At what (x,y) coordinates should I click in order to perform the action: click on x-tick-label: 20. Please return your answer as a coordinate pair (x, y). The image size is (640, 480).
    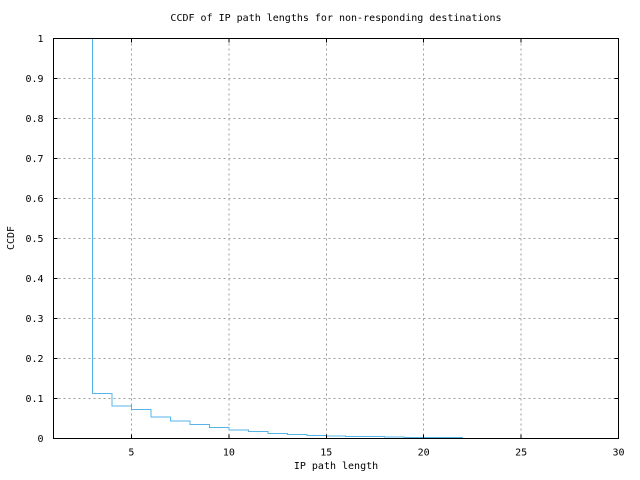
    Looking at the image, I should click on (424, 453).